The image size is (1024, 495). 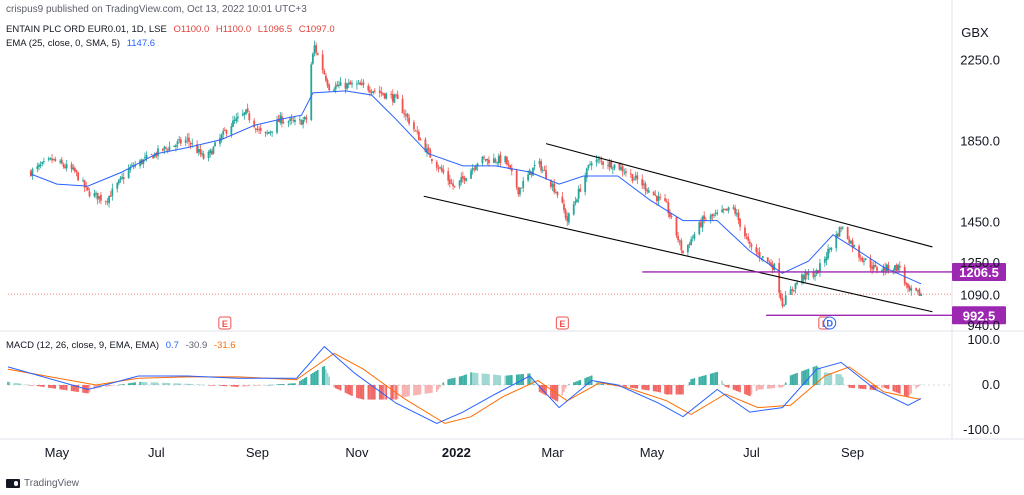 What do you see at coordinates (80, 43) in the screenshot?
I see `ema-legend: EMA (25, close, 0, SMA, 5) 1147.6` at bounding box center [80, 43].